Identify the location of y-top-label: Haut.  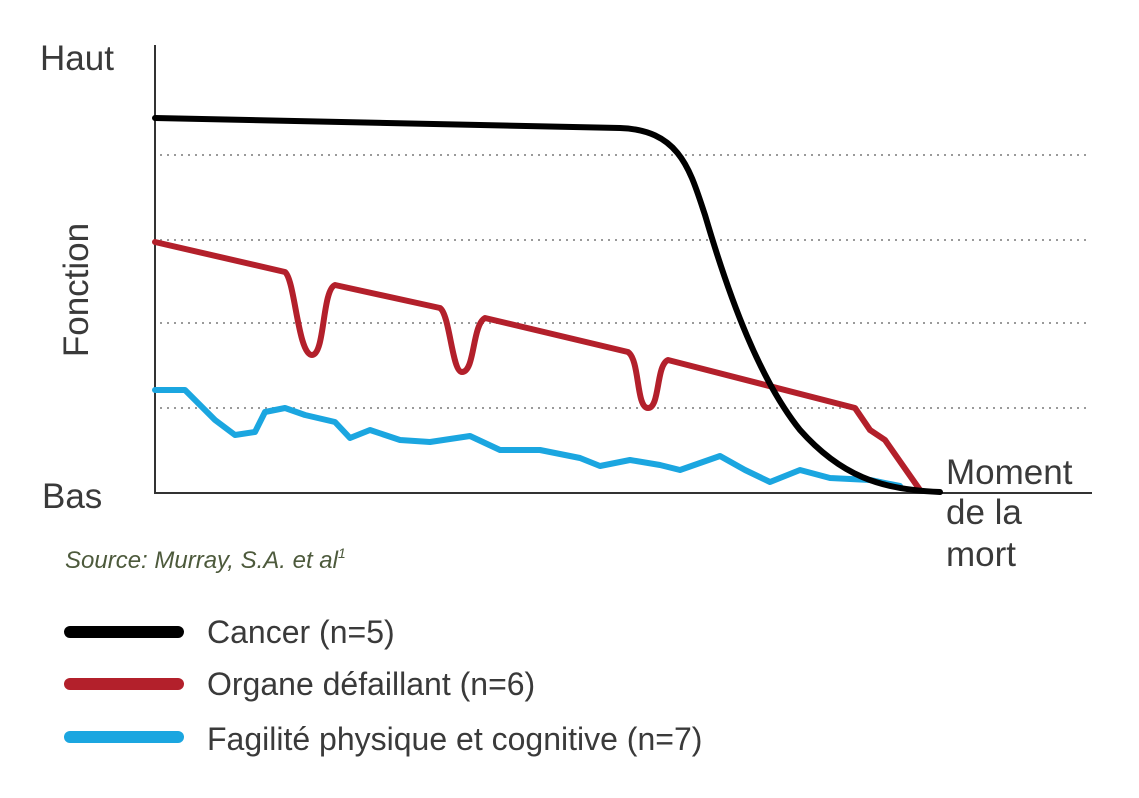
(77, 58).